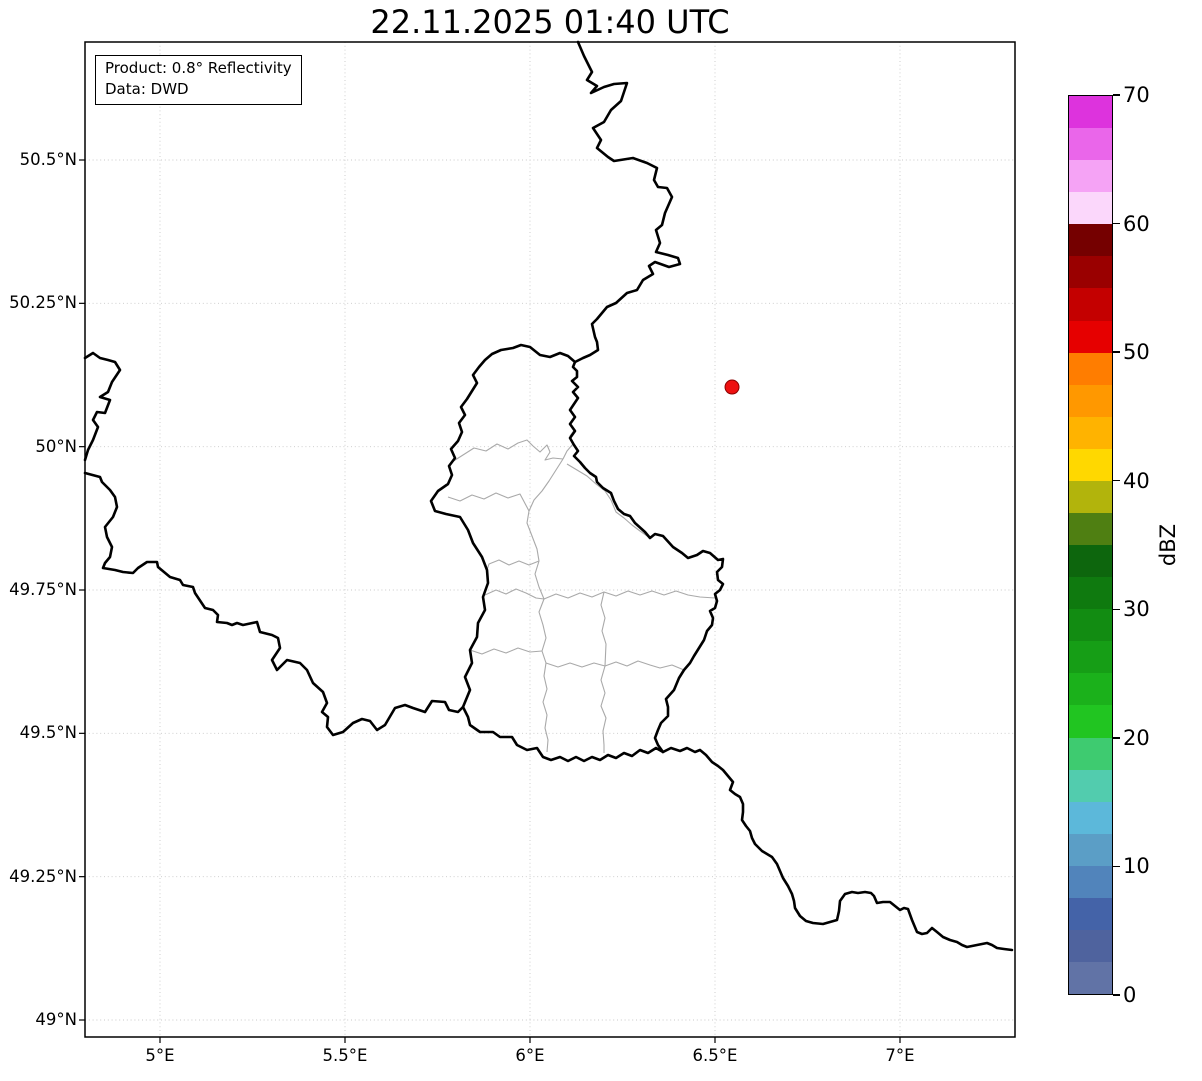 Image resolution: width=1202 pixels, height=1081 pixels. Describe the element at coordinates (581, 590) in the screenshot. I see `district-borders` at that location.